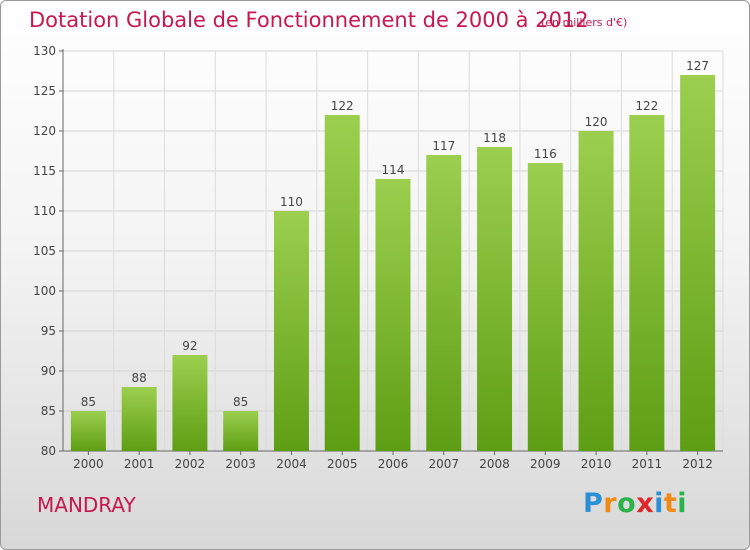 The height and width of the screenshot is (550, 750). Describe the element at coordinates (647, 464) in the screenshot. I see `x-tick-label: 2011` at that location.